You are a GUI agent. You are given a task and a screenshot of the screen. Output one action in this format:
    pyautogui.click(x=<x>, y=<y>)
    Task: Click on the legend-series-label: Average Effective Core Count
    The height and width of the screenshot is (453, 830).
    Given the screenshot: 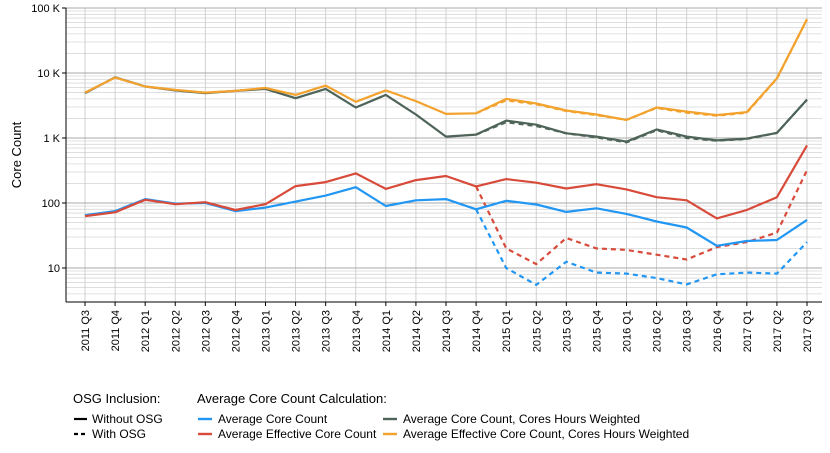 What is the action you would take?
    pyautogui.click(x=297, y=434)
    